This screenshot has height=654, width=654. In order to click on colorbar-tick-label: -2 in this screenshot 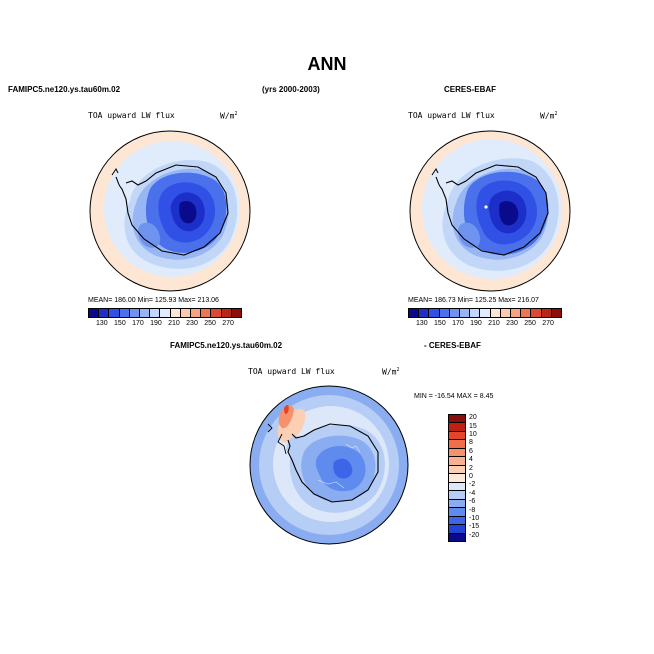, I will do `click(472, 485)`.